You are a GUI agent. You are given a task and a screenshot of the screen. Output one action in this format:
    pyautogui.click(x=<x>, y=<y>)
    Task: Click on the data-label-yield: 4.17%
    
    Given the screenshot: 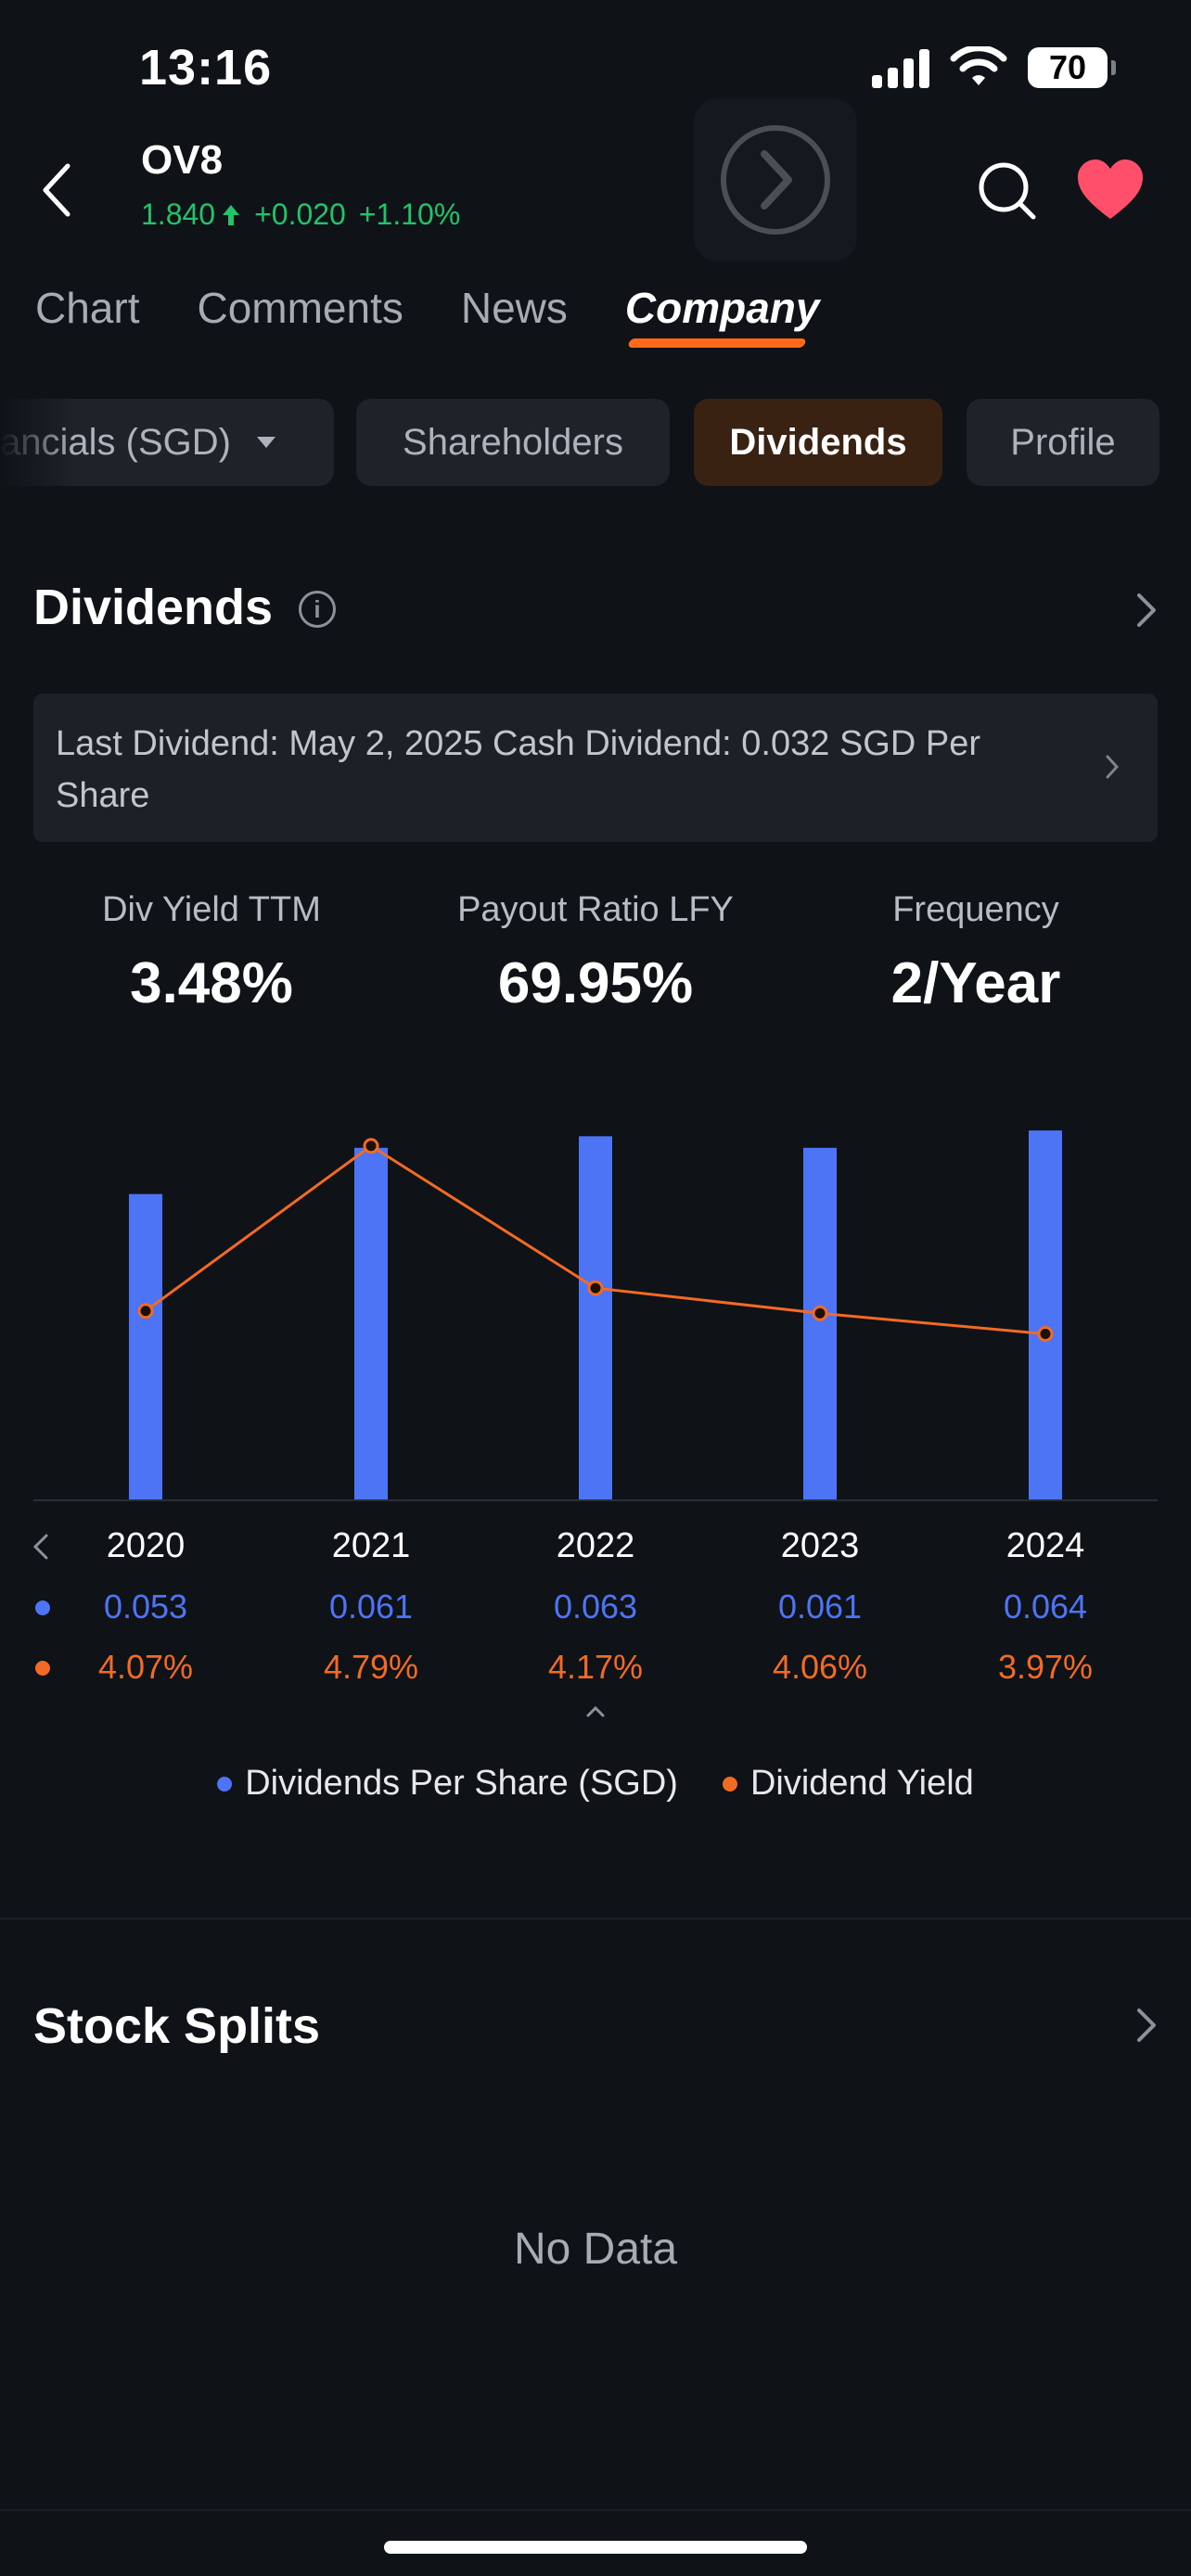 What is the action you would take?
    pyautogui.click(x=595, y=1667)
    